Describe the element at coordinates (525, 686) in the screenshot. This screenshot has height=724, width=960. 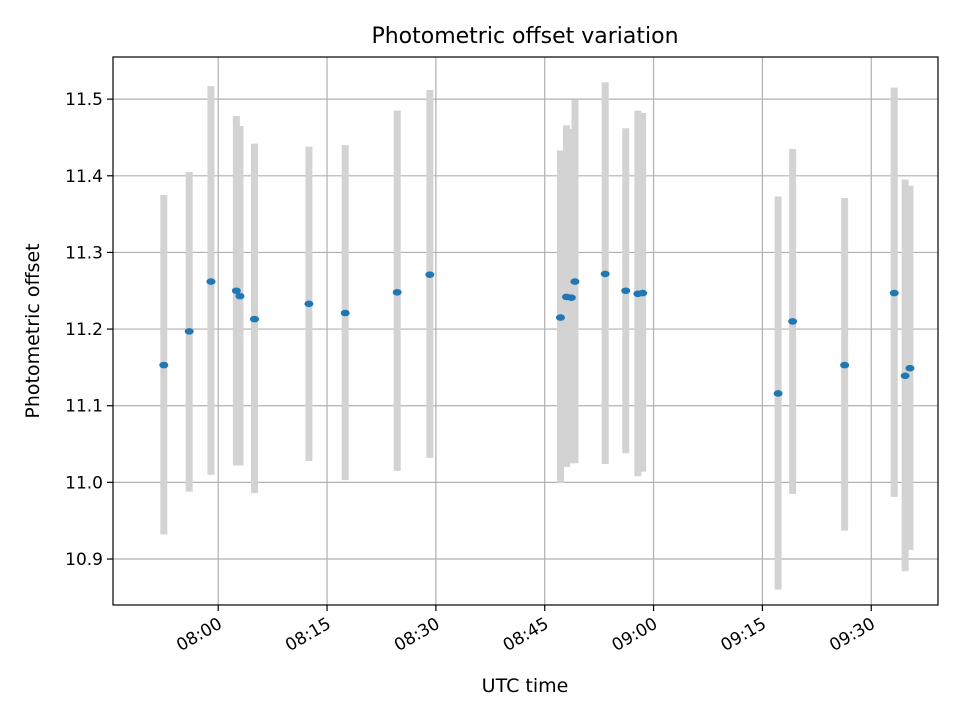
I see `x-axis-label: UTC time` at that location.